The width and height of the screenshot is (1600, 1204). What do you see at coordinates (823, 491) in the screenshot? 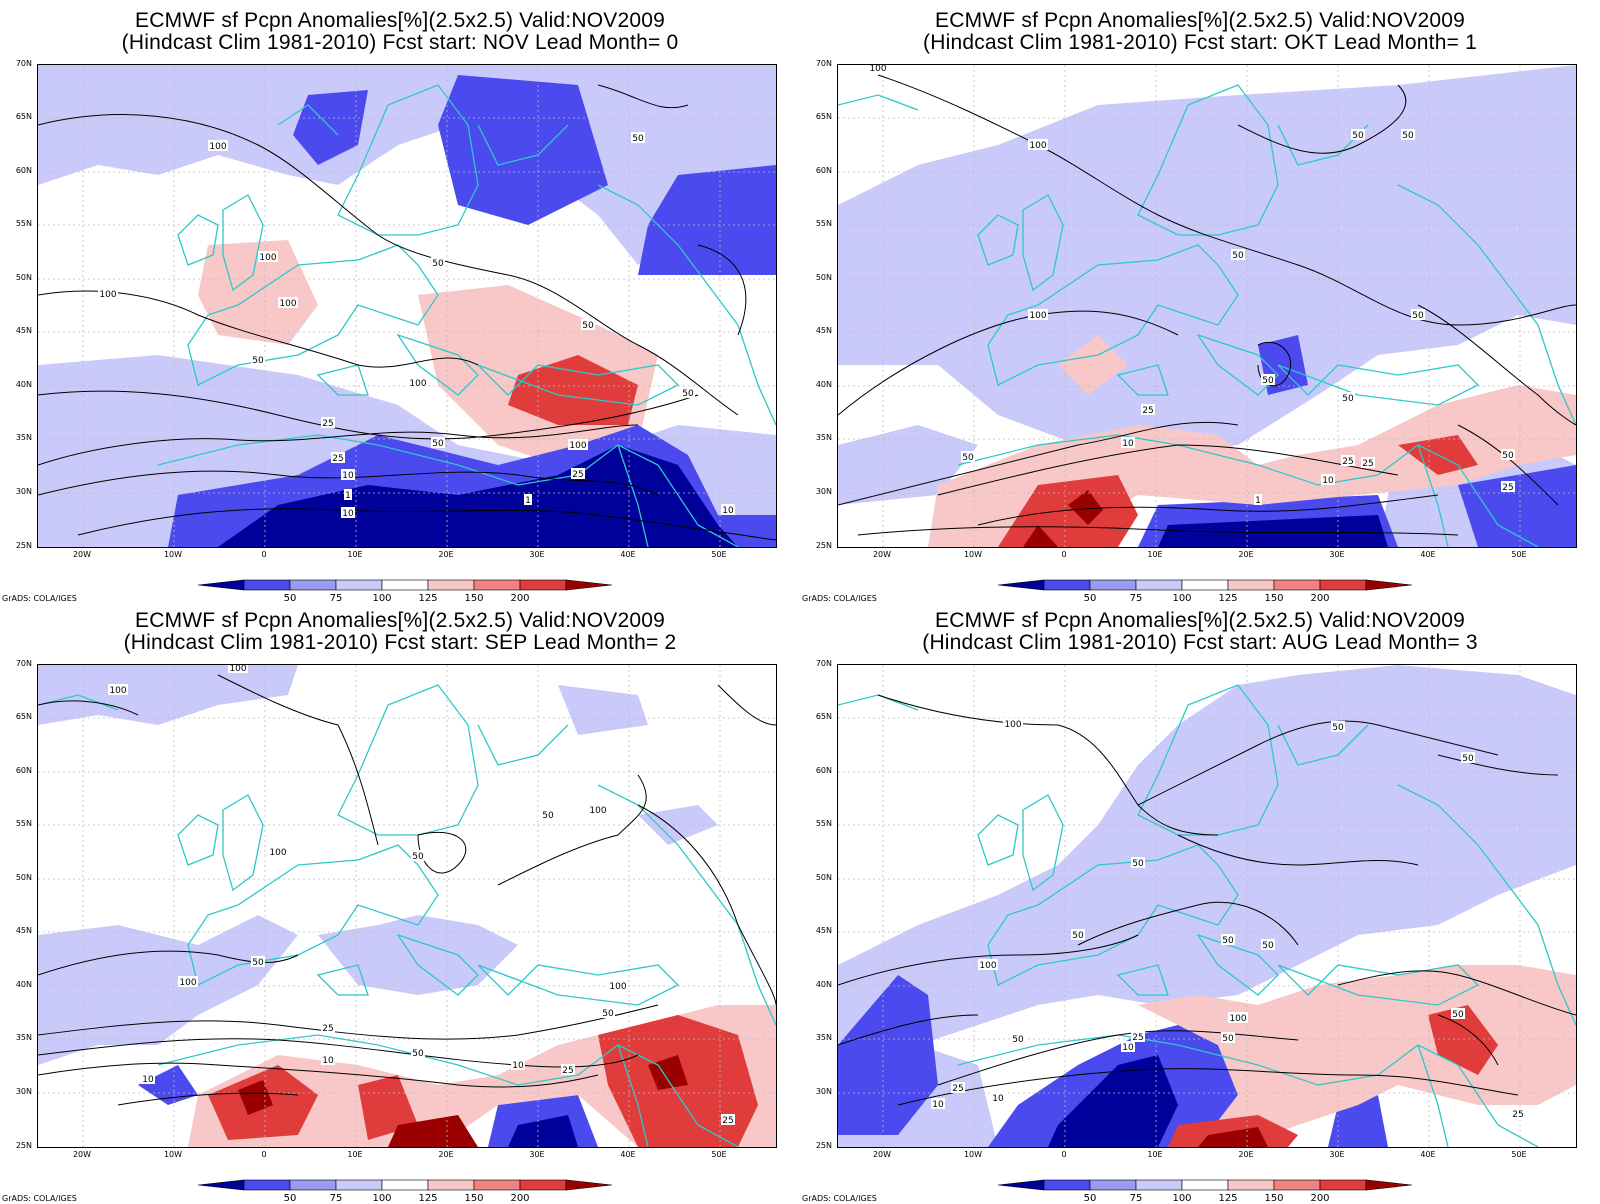
I see `latitude-label: 30N` at bounding box center [823, 491].